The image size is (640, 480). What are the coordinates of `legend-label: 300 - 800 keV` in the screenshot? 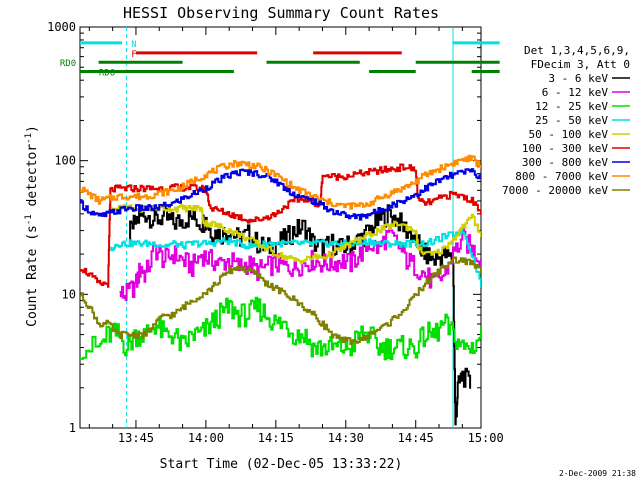 It's located at (565, 162).